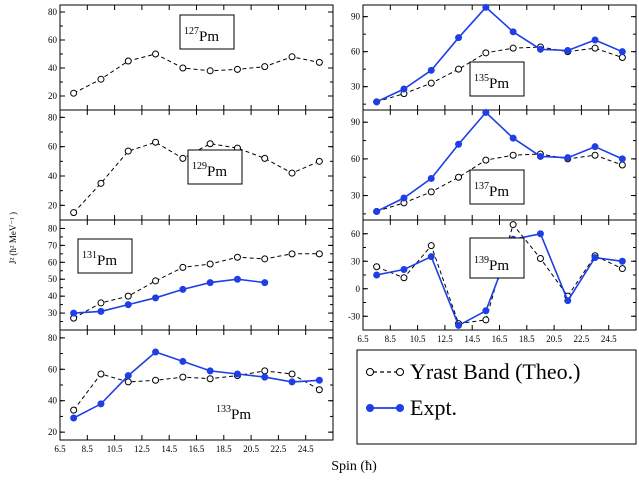 The width and height of the screenshot is (639, 480). What do you see at coordinates (53, 245) in the screenshot?
I see `y-tick-label: 70` at bounding box center [53, 245].